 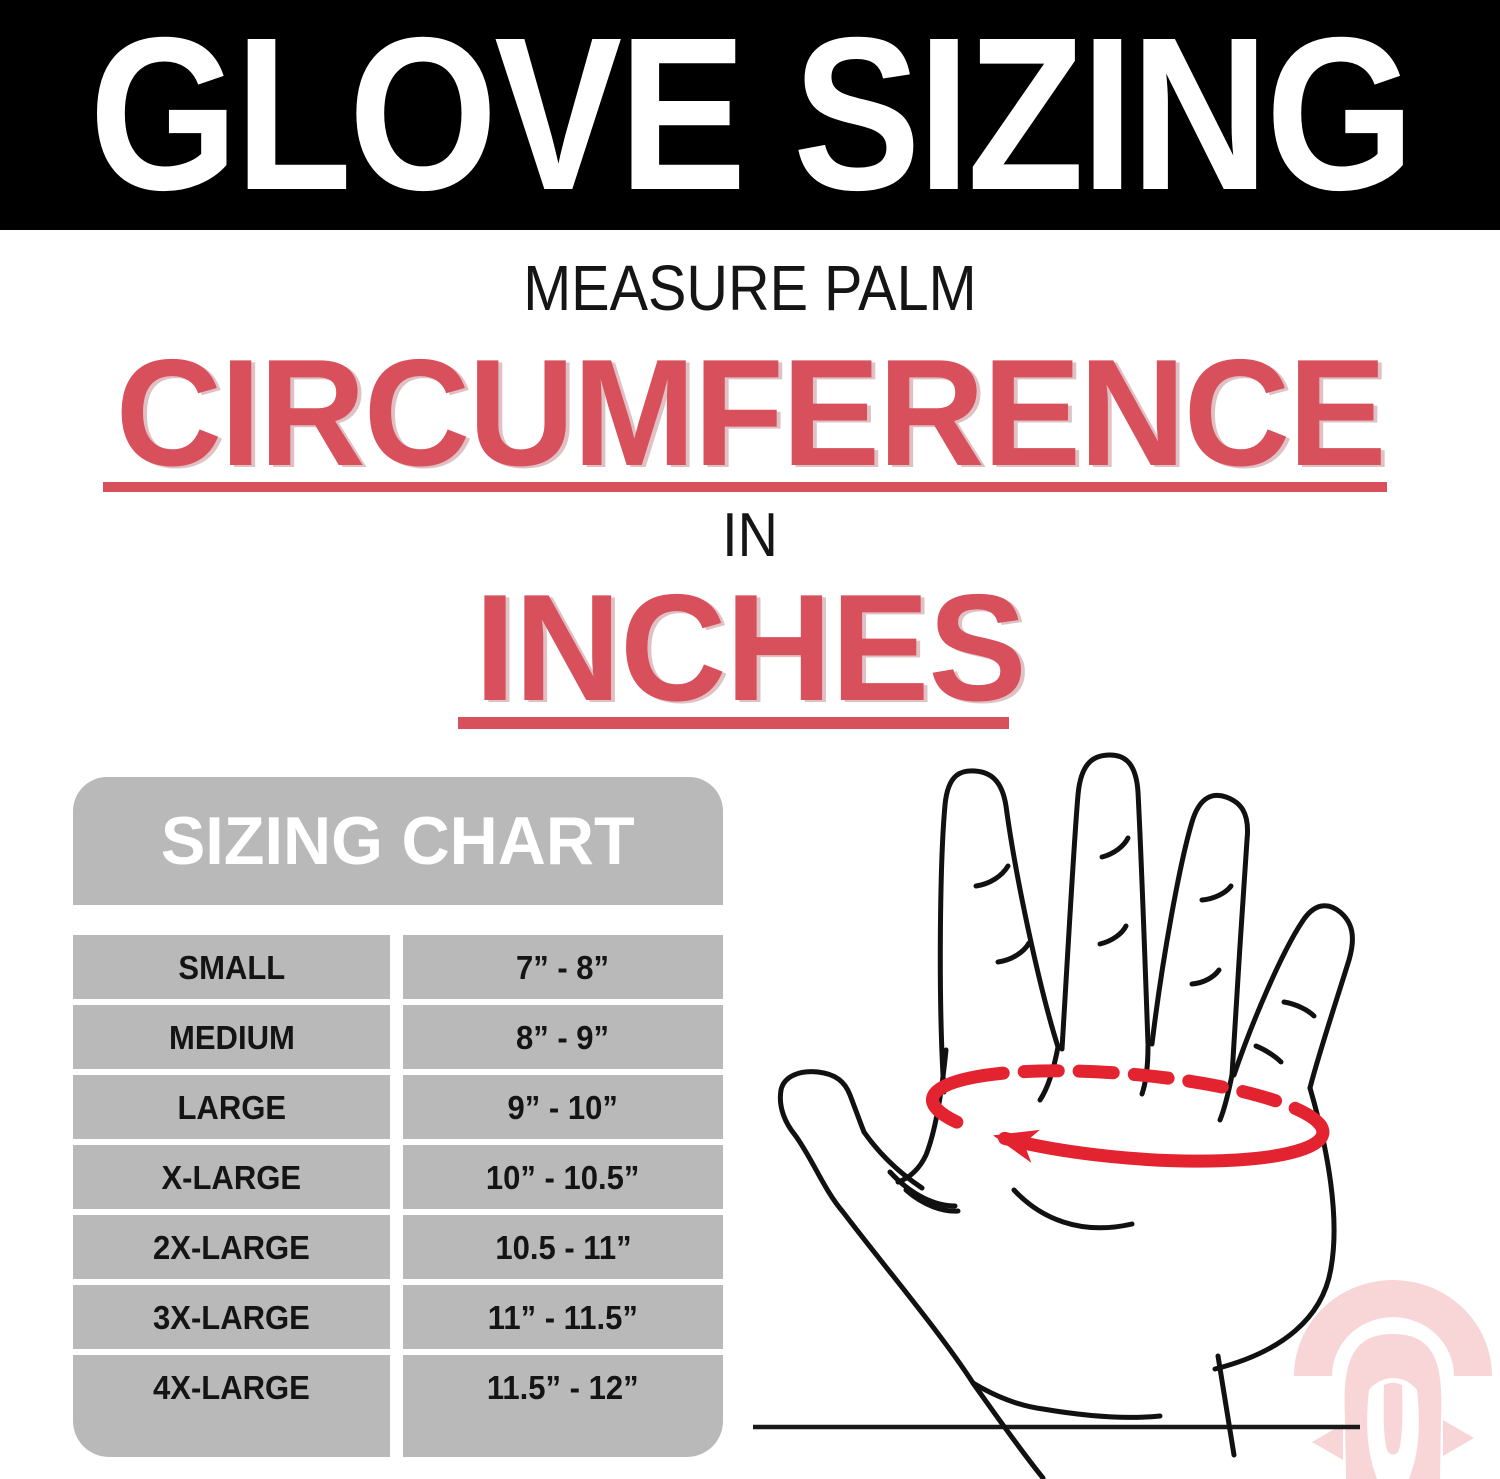 I want to click on table-row-size: X-LARGE, so click(x=231, y=1177).